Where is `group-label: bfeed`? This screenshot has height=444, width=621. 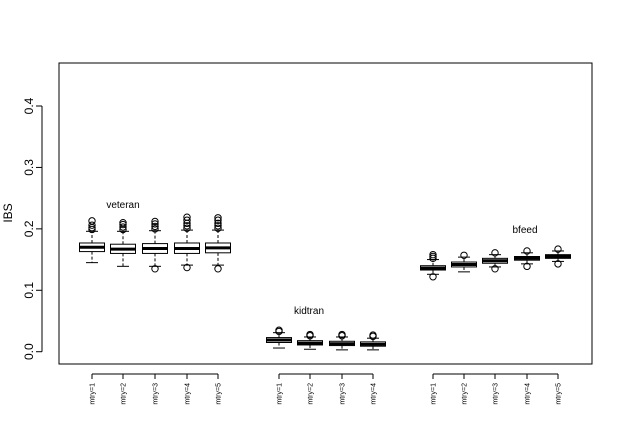 group-label: bfeed is located at coordinates (524, 230).